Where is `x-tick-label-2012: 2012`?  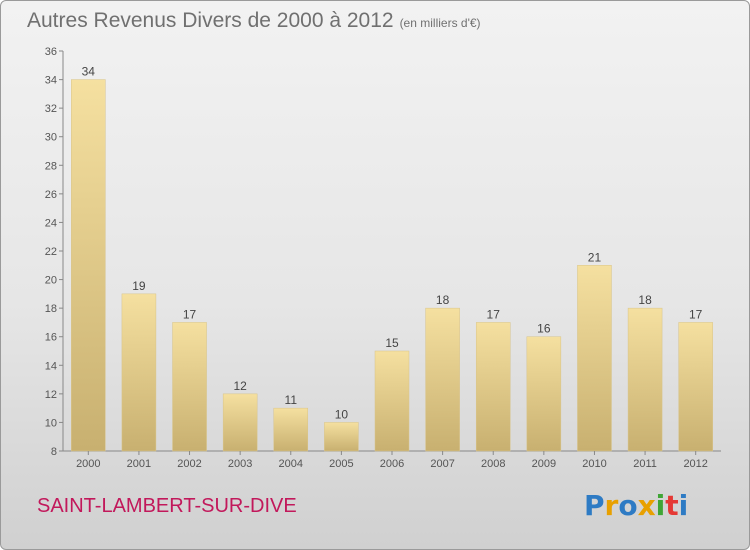
x-tick-label-2012: 2012 is located at coordinates (695, 464).